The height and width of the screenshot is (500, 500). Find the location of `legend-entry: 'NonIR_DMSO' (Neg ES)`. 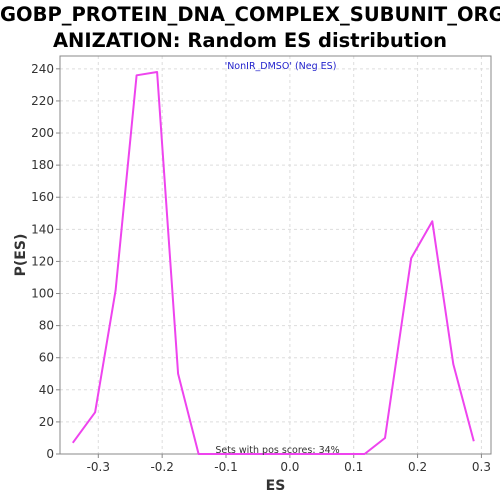

legend-entry: 'NonIR_DMSO' (Neg ES) is located at coordinates (281, 66).